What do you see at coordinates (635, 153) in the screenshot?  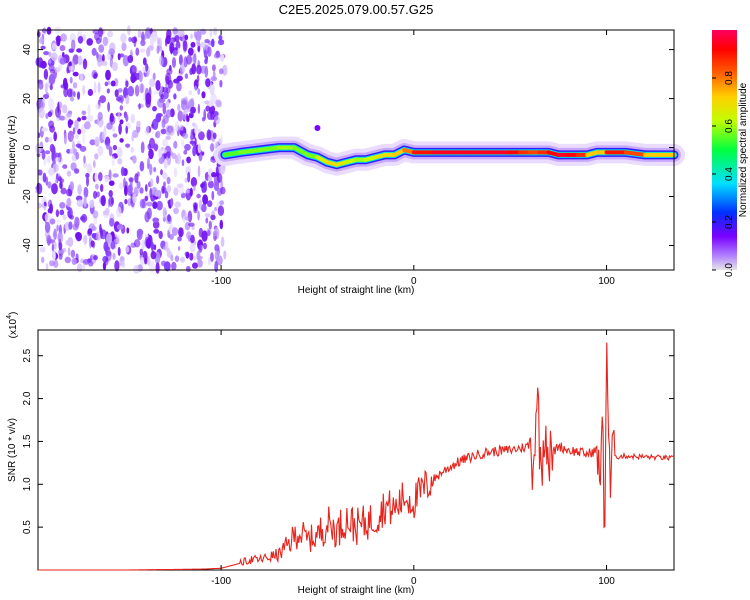 I see `ridge-core-segment` at bounding box center [635, 153].